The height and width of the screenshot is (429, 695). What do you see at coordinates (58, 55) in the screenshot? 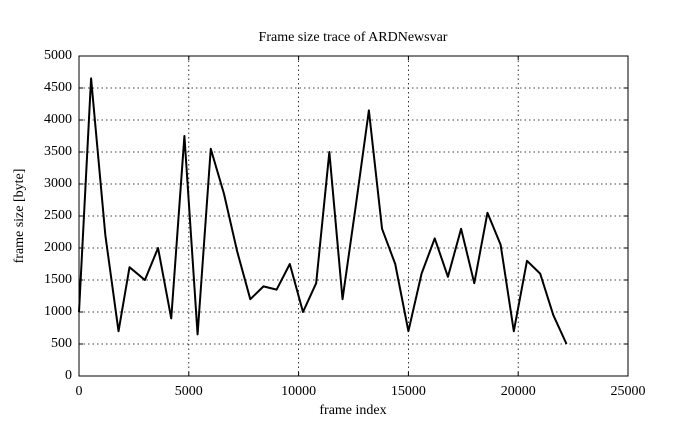
I see `y-tick-label: 5000` at bounding box center [58, 55].